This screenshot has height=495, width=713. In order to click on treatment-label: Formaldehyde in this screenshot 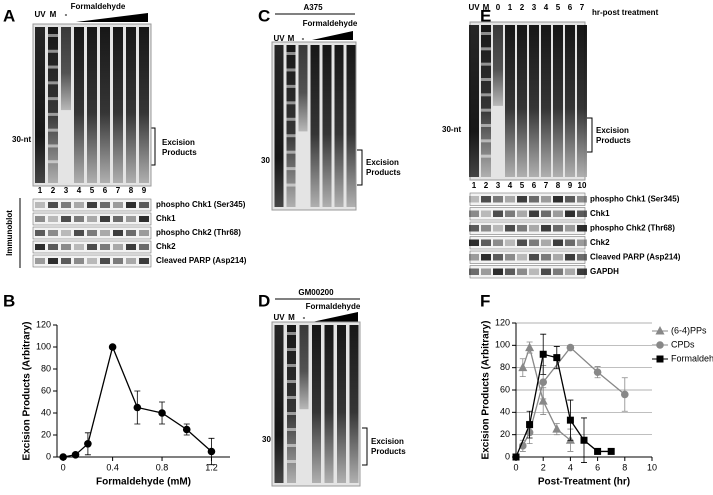, I will do `click(98, 6)`.